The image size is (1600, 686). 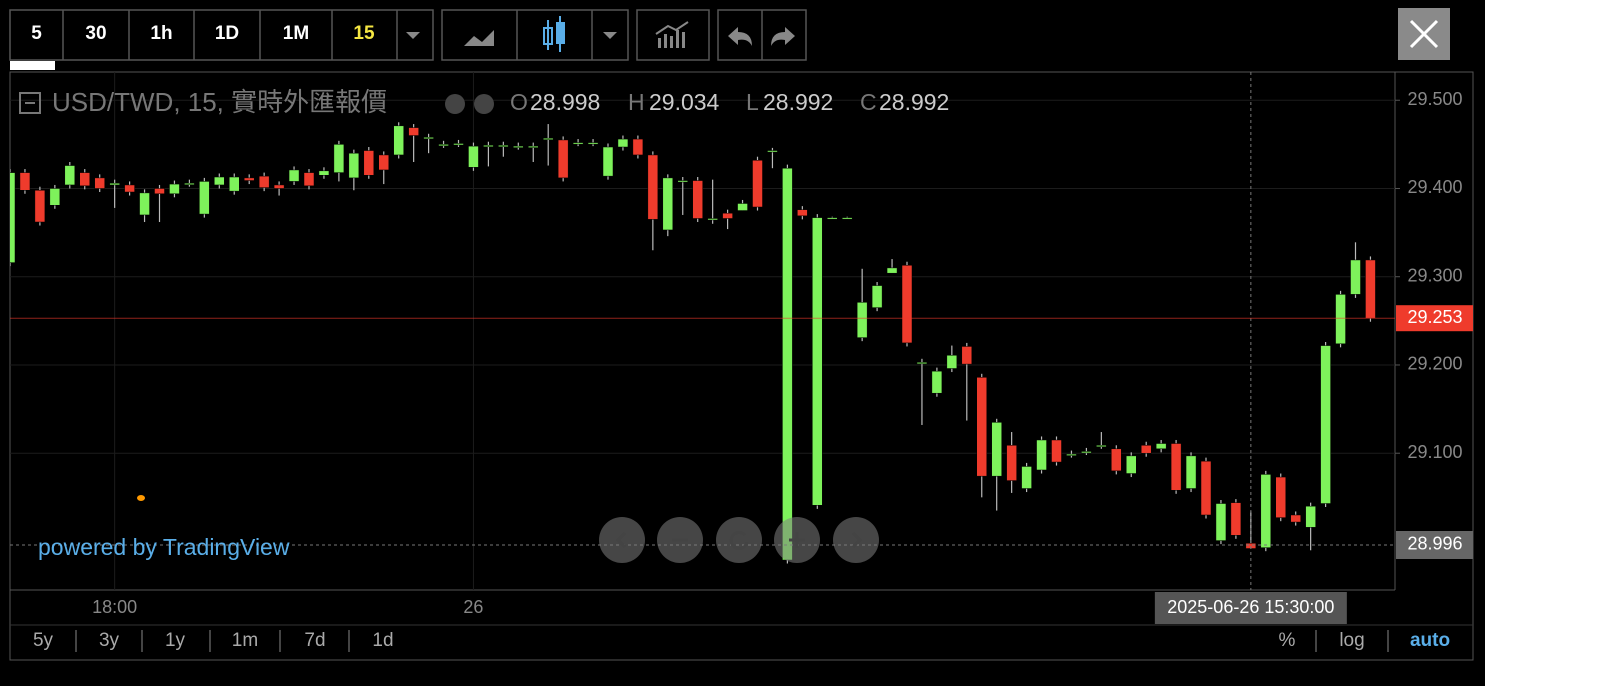 What do you see at coordinates (95, 33) in the screenshot?
I see `interval-button: 30` at bounding box center [95, 33].